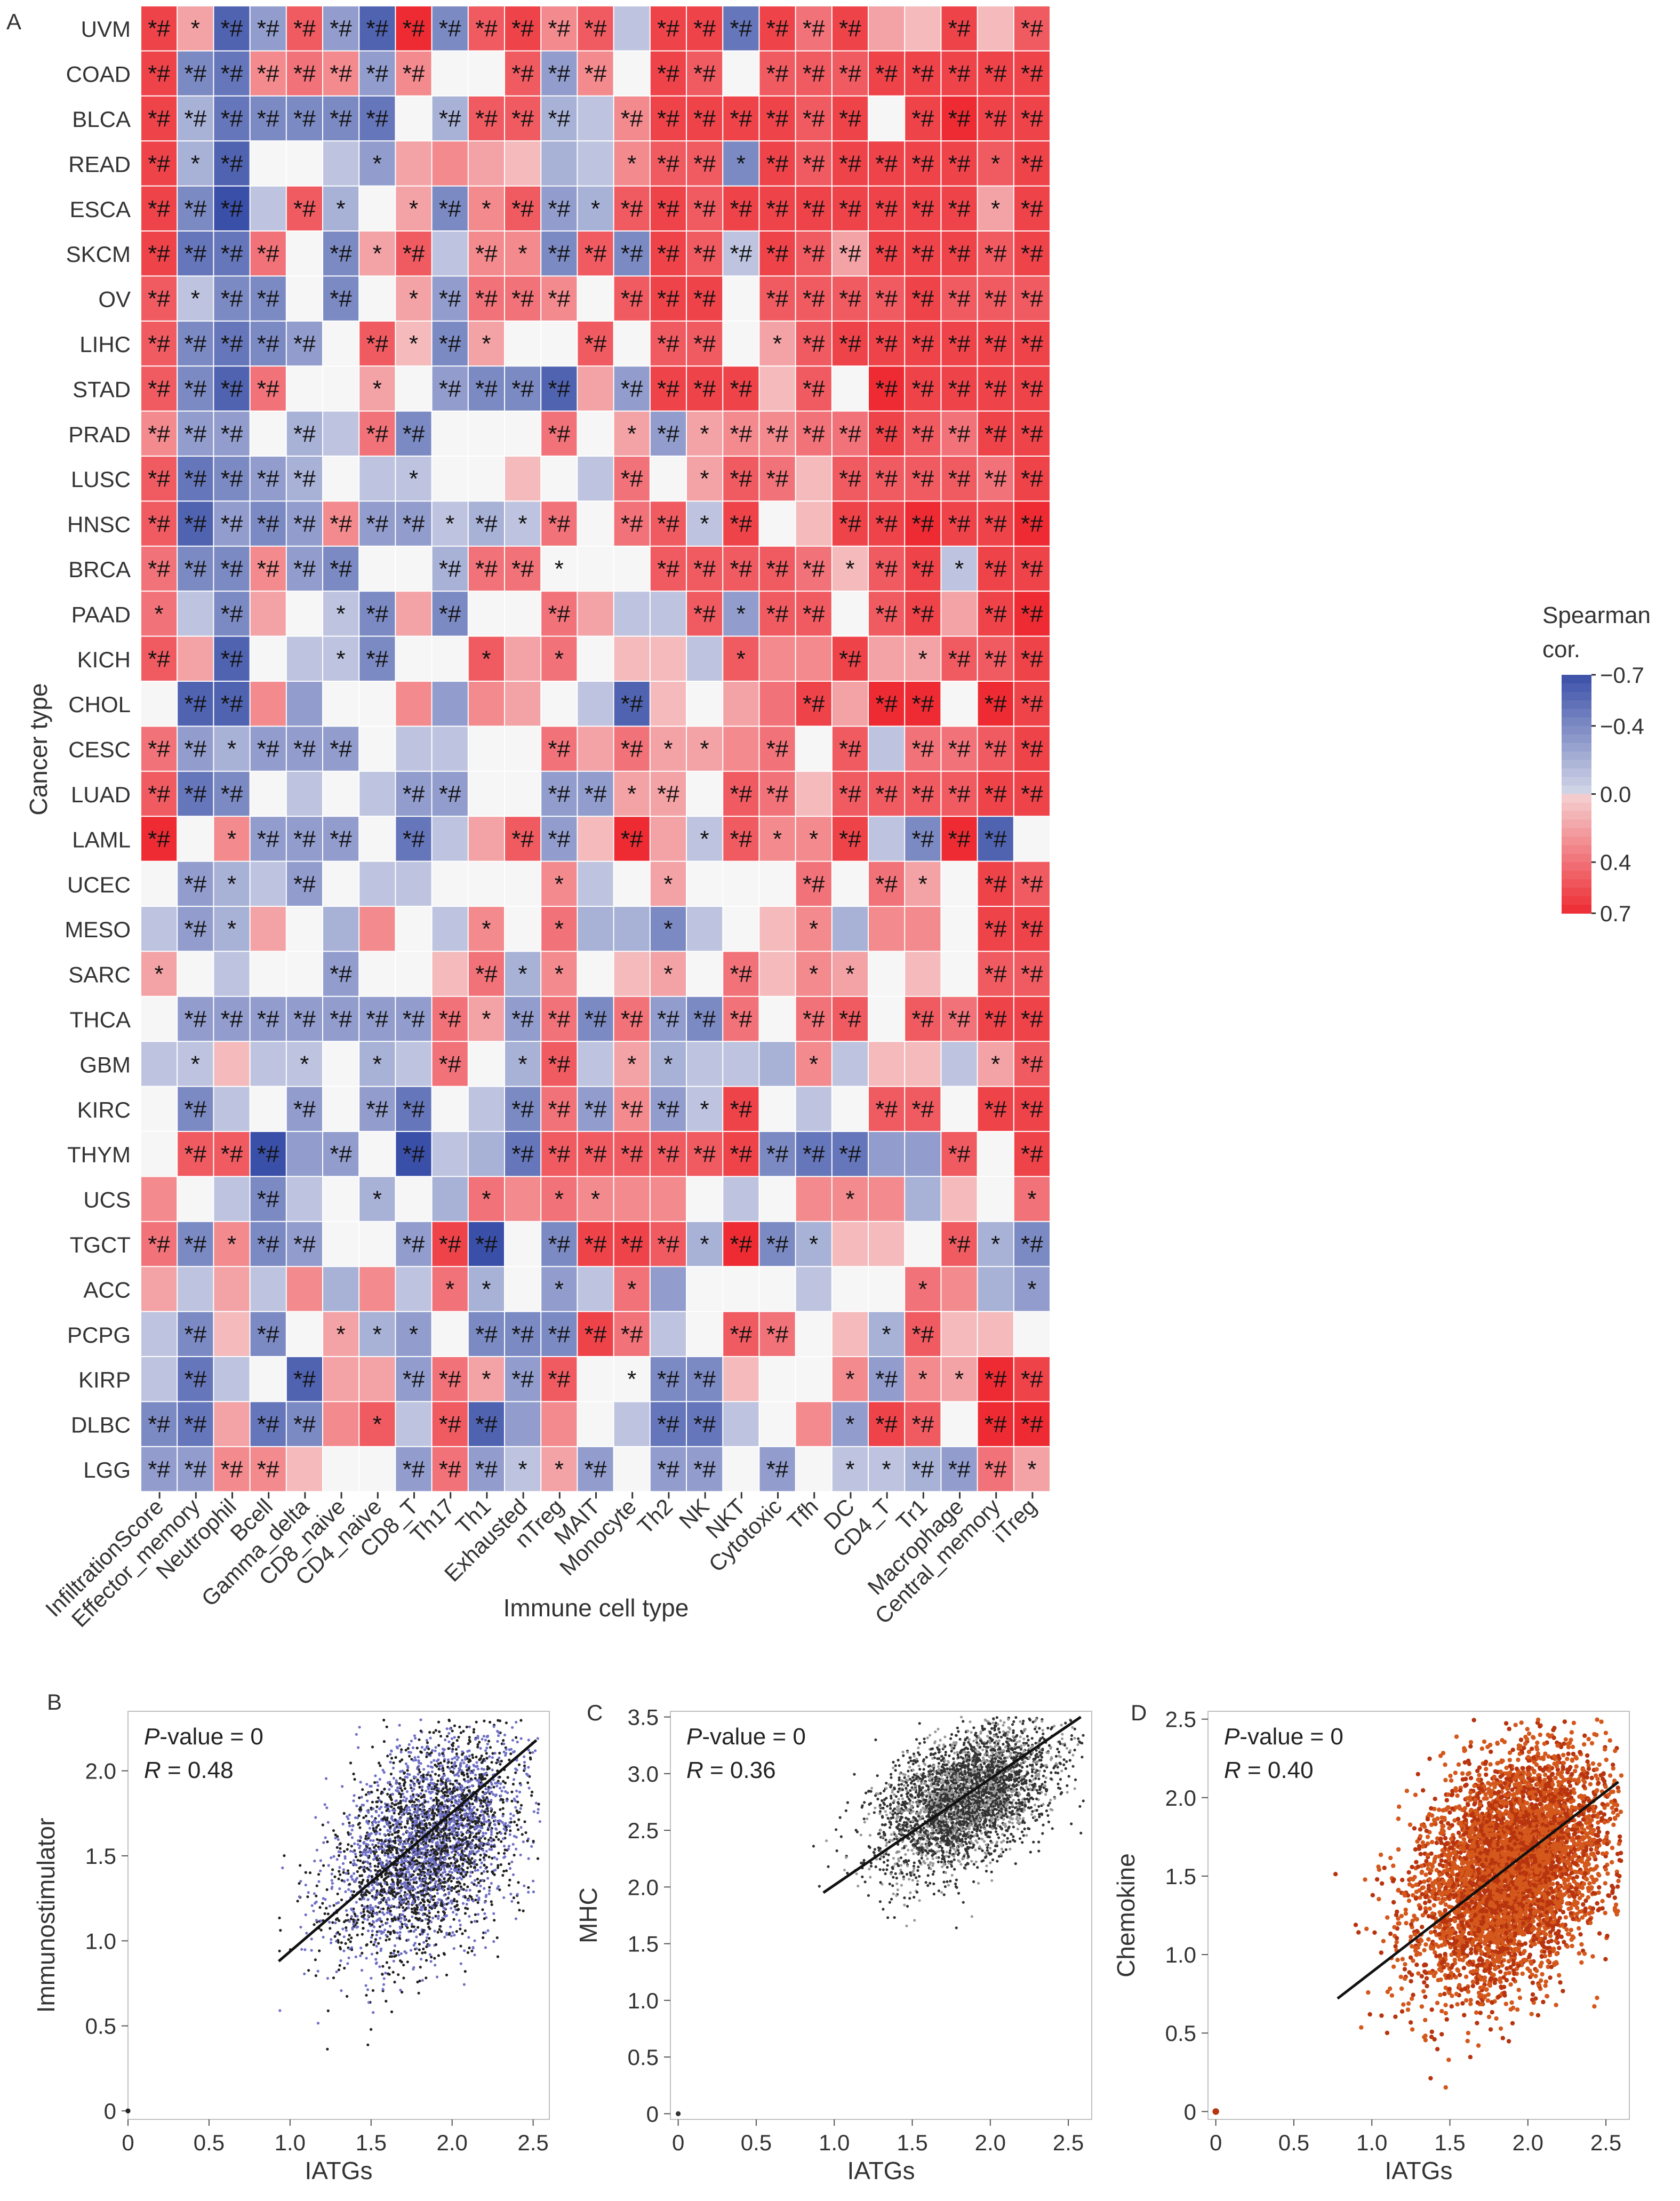  Describe the element at coordinates (887, 1154) in the screenshot. I see `heat-cell-thym-cd4-t` at that location.